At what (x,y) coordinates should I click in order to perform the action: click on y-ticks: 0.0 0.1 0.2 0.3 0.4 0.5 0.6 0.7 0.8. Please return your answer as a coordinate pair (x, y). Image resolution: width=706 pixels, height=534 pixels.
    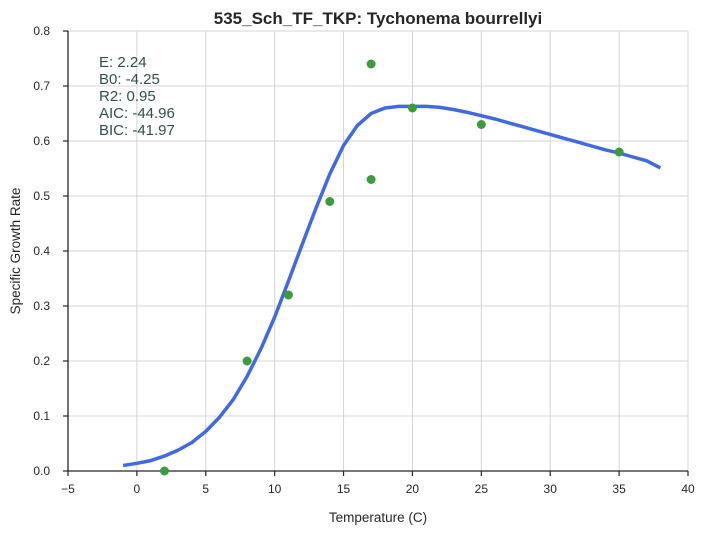
    Looking at the image, I should click on (50, 251).